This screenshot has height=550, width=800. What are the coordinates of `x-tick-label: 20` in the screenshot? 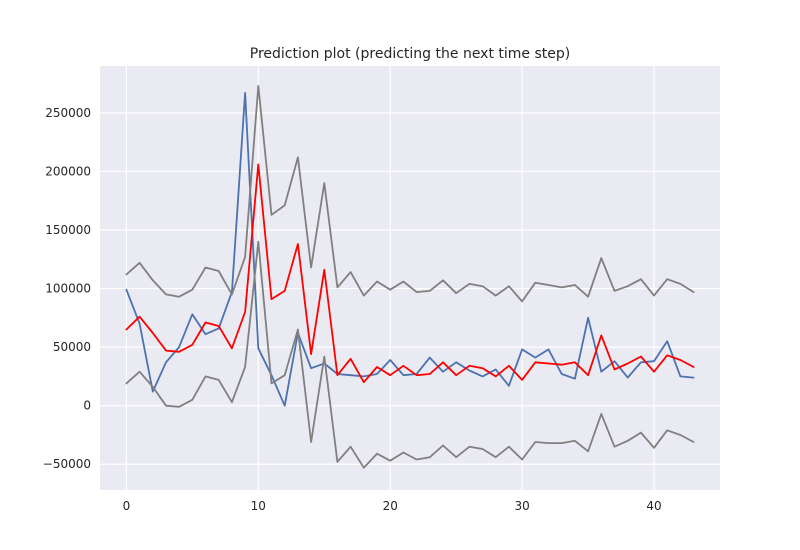 It's located at (390, 506).